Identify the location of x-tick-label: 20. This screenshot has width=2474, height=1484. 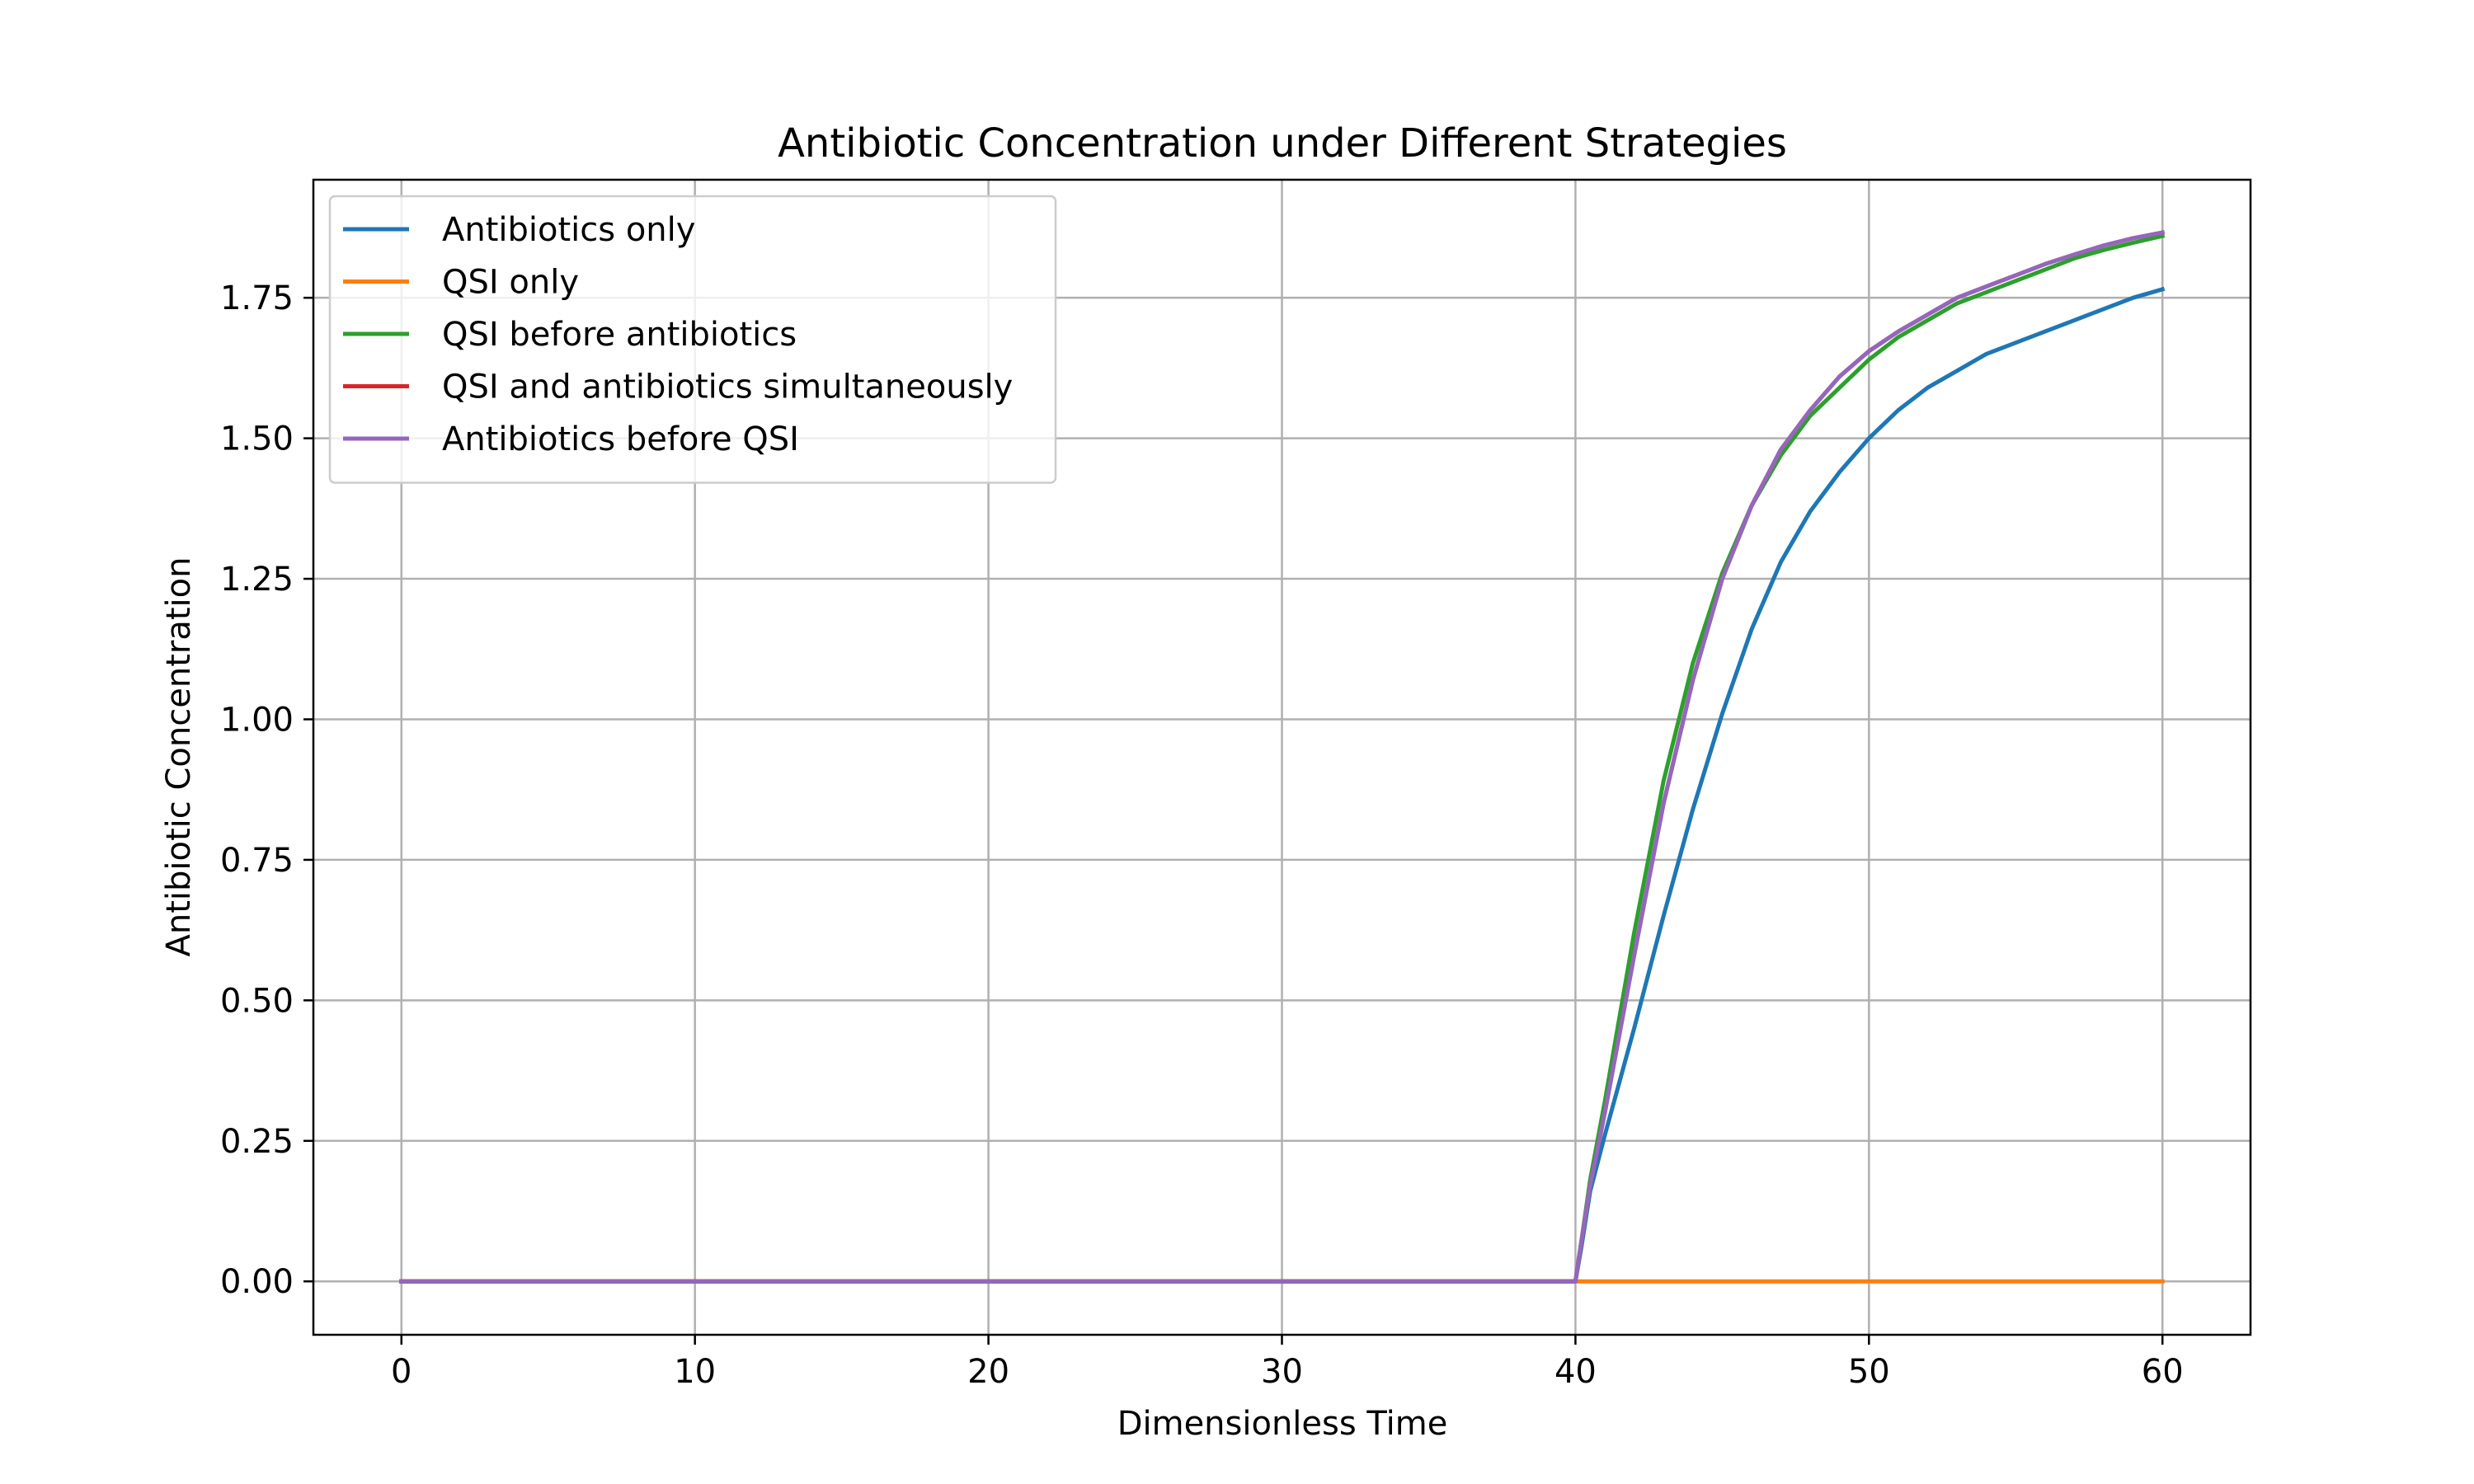
(988, 1372).